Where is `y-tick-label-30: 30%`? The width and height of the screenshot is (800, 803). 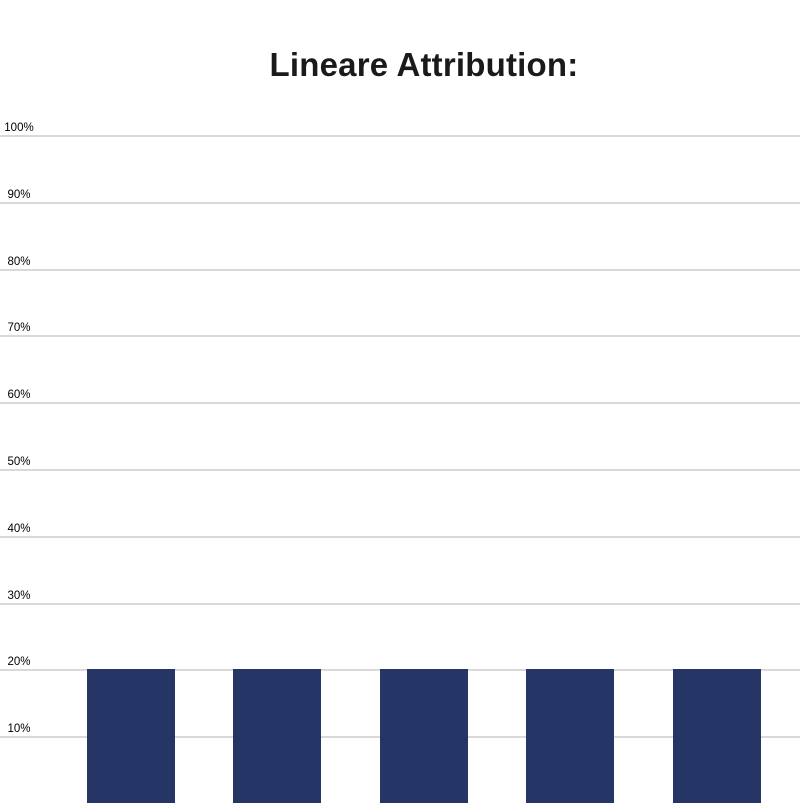
y-tick-label-30: 30% is located at coordinates (19, 595).